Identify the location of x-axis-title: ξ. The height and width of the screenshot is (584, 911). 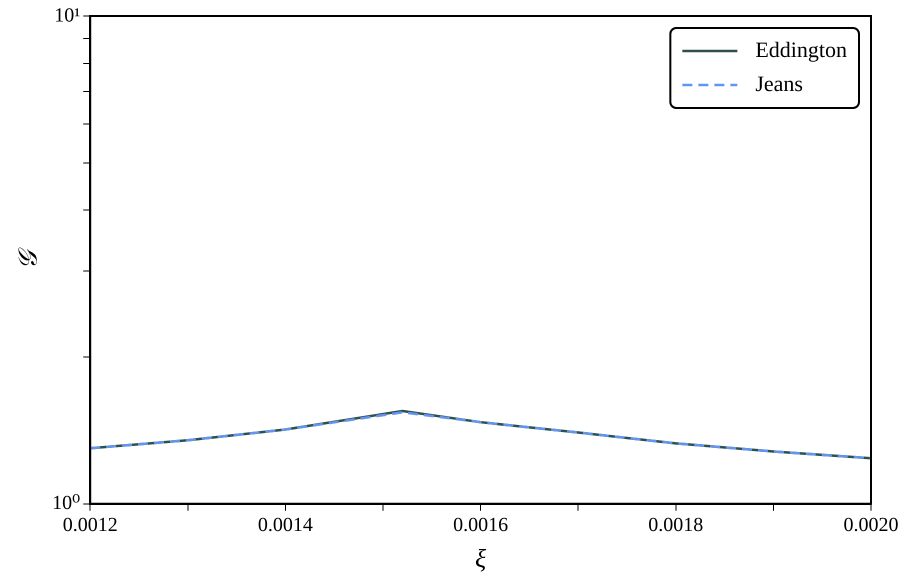
(481, 559).